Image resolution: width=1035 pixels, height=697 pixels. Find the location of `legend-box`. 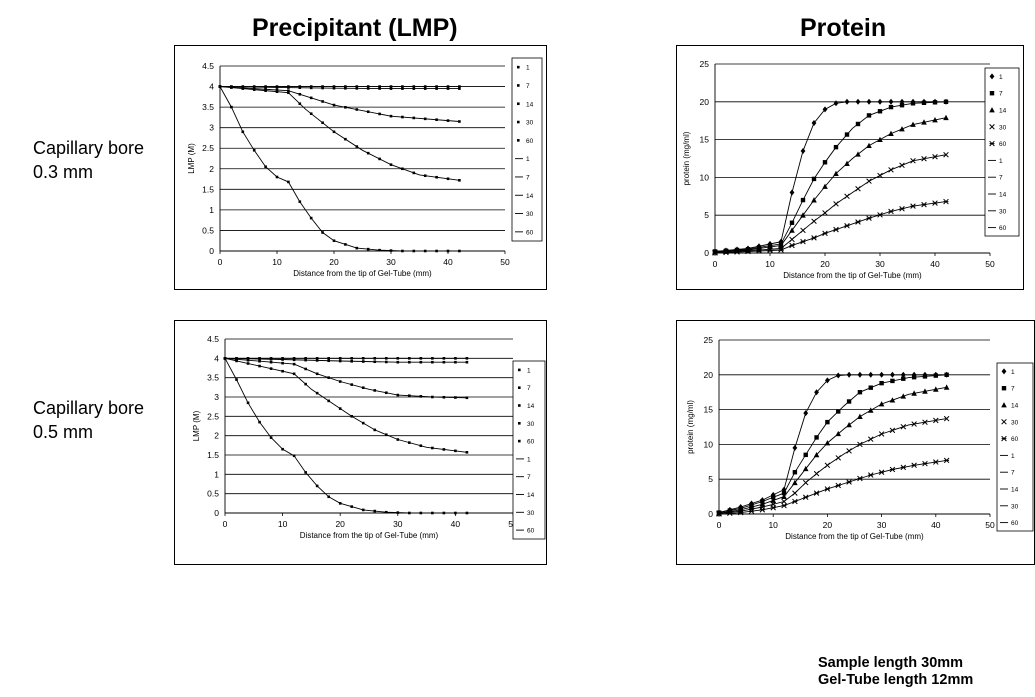

legend-box is located at coordinates (1002, 152).